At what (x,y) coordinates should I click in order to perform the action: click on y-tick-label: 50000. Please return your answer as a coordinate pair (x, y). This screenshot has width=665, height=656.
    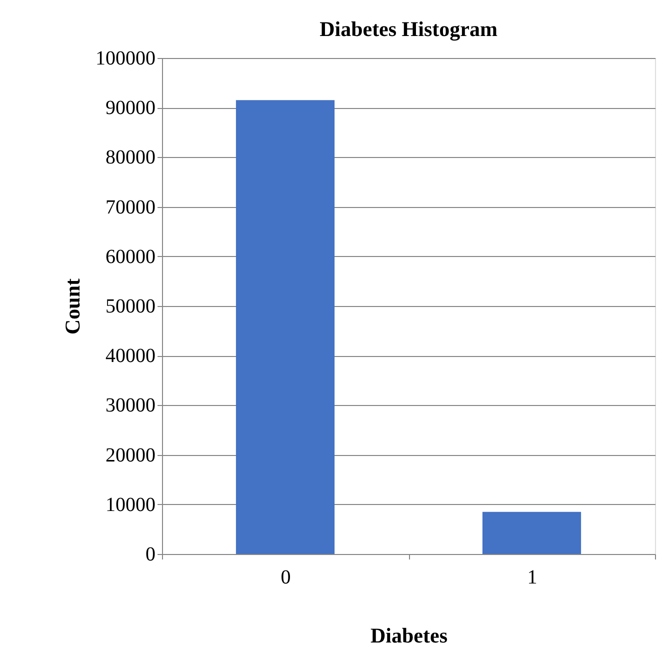
    Looking at the image, I should click on (131, 307).